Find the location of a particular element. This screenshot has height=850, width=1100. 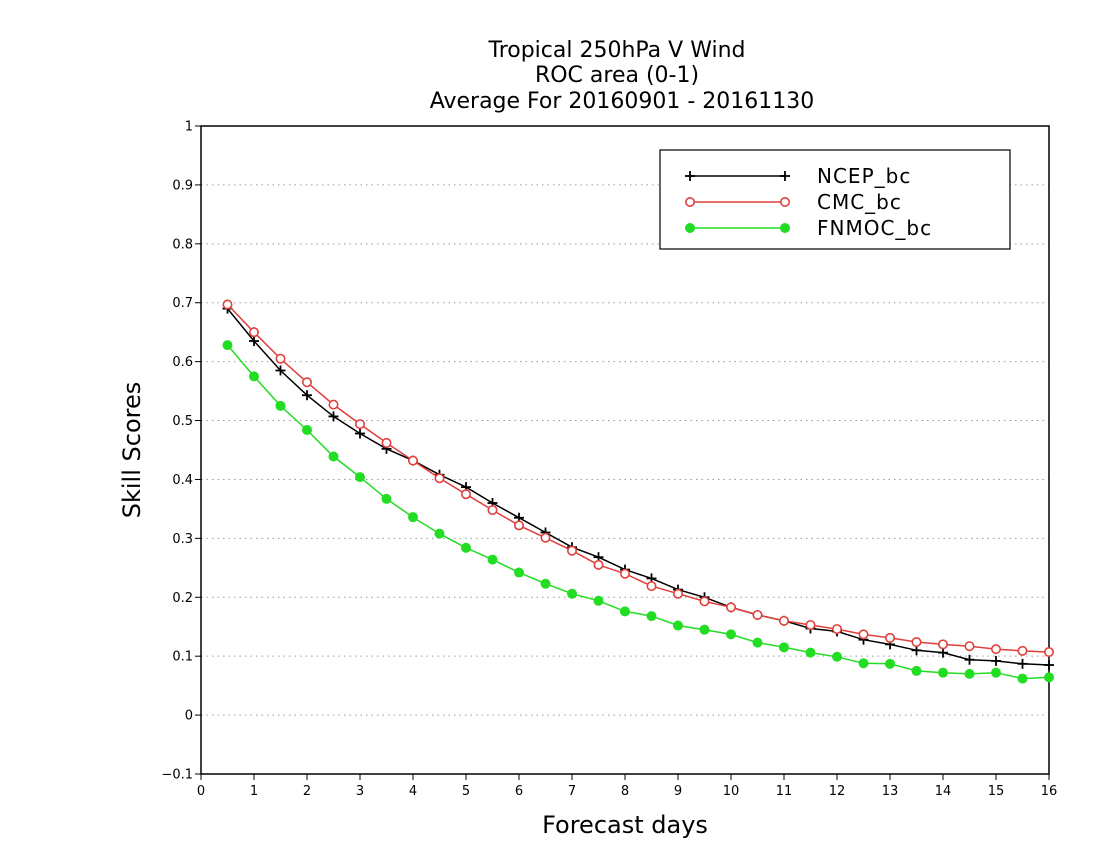

y-tick-label: 0.9 is located at coordinates (182, 185).